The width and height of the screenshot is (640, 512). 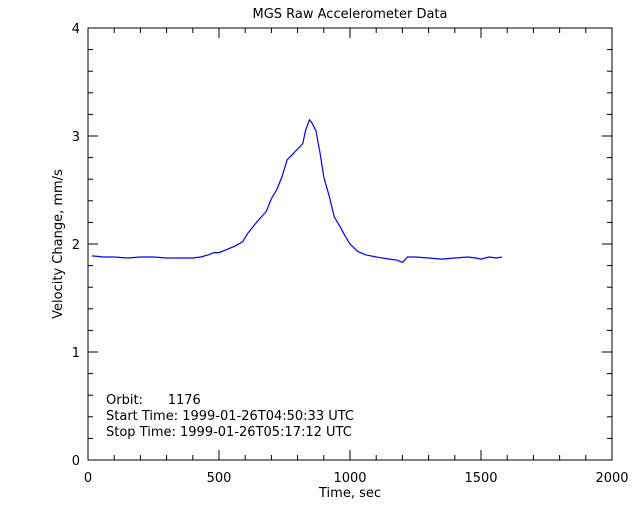 What do you see at coordinates (219, 478) in the screenshot?
I see `x-tick-label: 500` at bounding box center [219, 478].